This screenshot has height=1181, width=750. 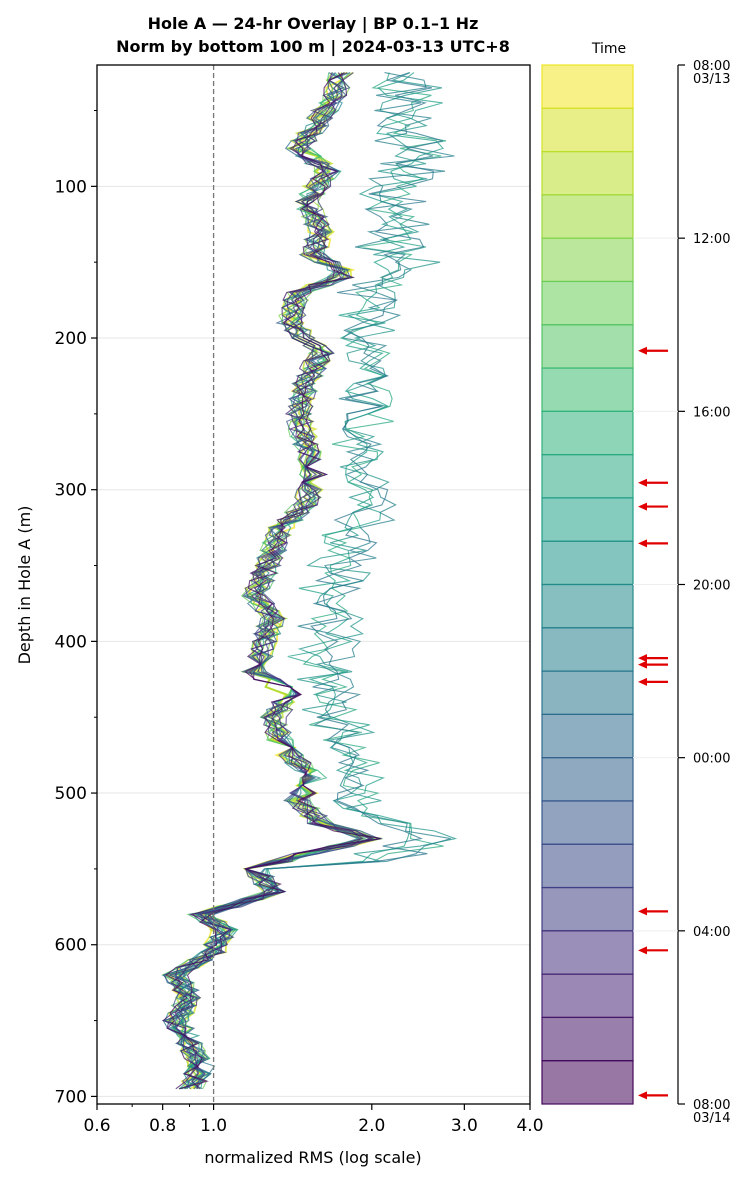 What do you see at coordinates (213, 1126) in the screenshot?
I see `x-tick-label: 1.0` at bounding box center [213, 1126].